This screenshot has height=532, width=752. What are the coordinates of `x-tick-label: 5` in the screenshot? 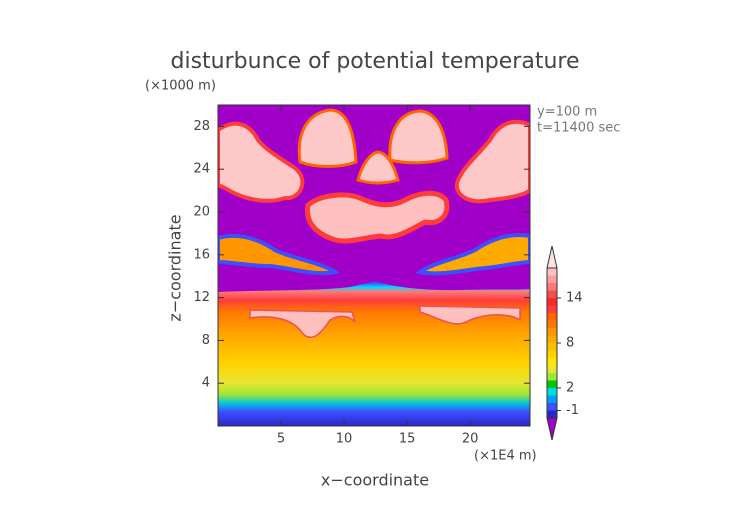 It's located at (281, 439).